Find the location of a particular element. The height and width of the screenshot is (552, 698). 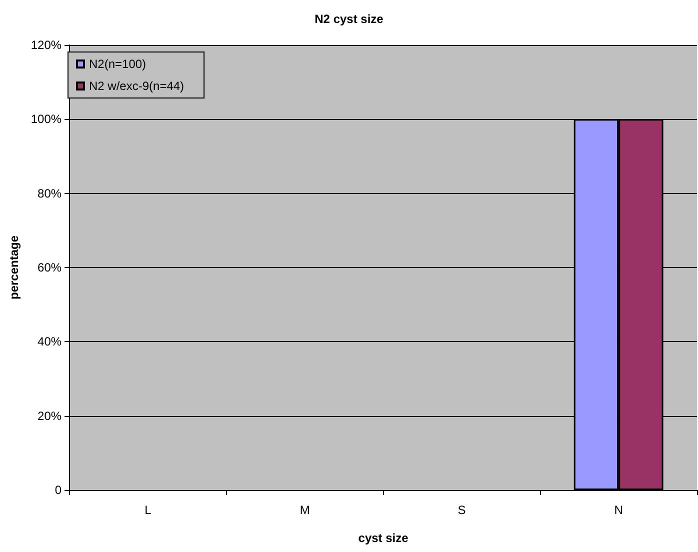

x-axis-title: cyst size is located at coordinates (383, 538).